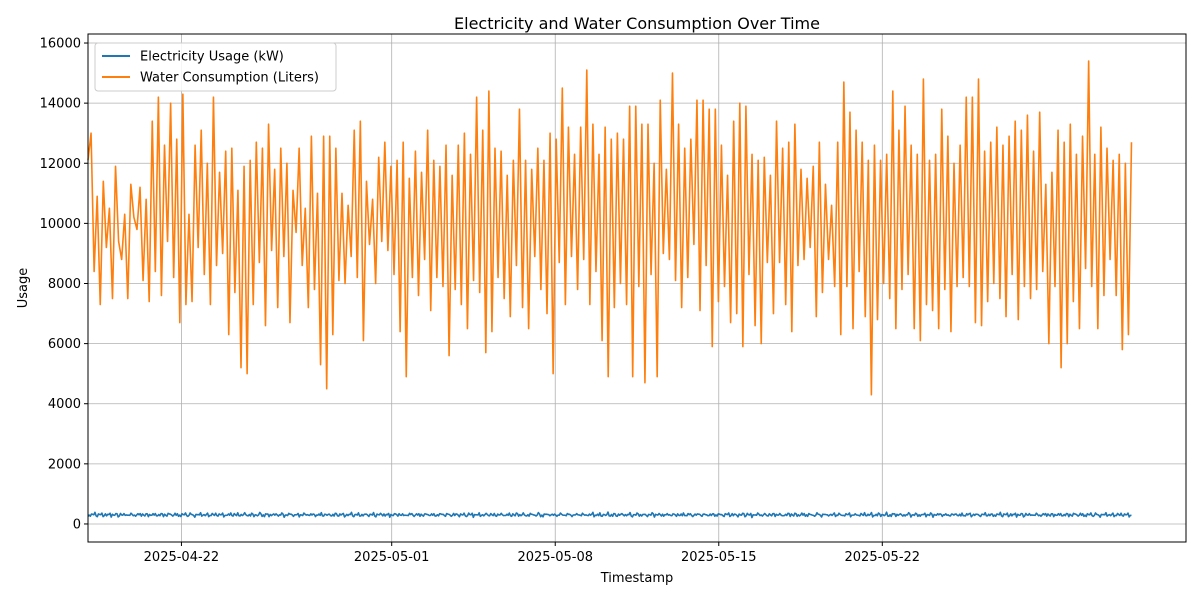  I want to click on x-tick-label: 2025-04-22, so click(182, 557).